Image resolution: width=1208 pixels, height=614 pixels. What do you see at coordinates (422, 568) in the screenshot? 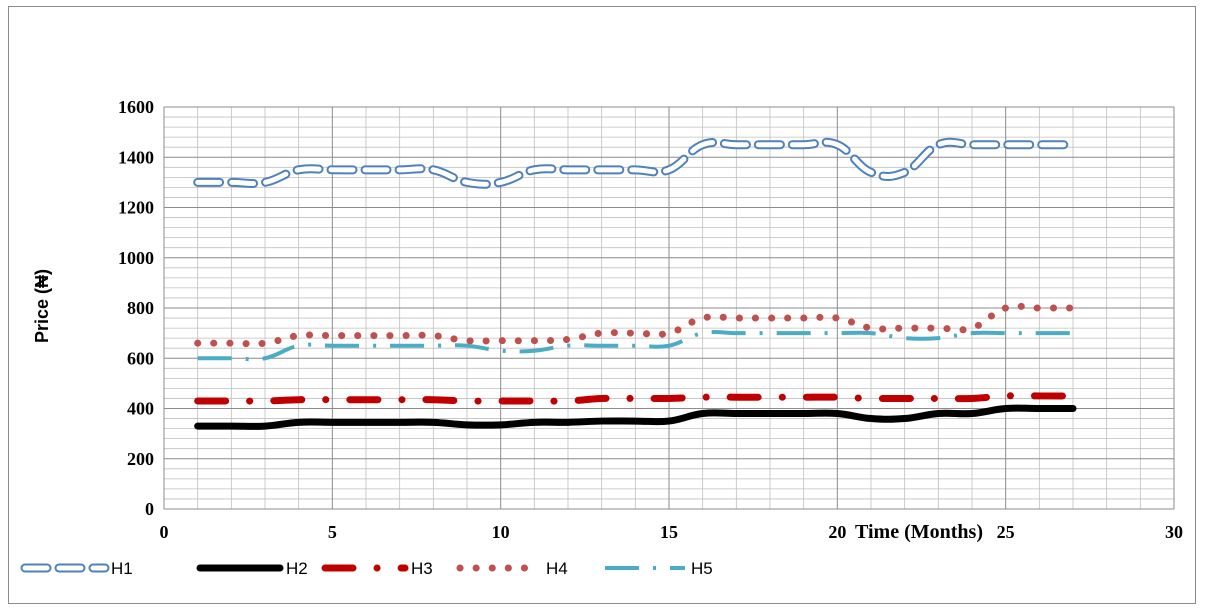
I see `legend-label: H3` at bounding box center [422, 568].